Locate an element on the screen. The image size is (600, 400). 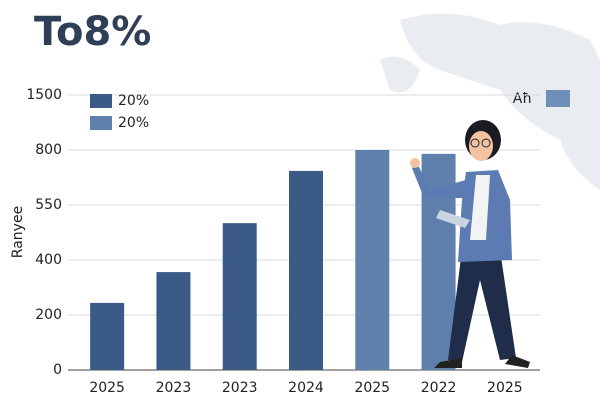
y-axis-label: Ranyee is located at coordinates (18, 232).